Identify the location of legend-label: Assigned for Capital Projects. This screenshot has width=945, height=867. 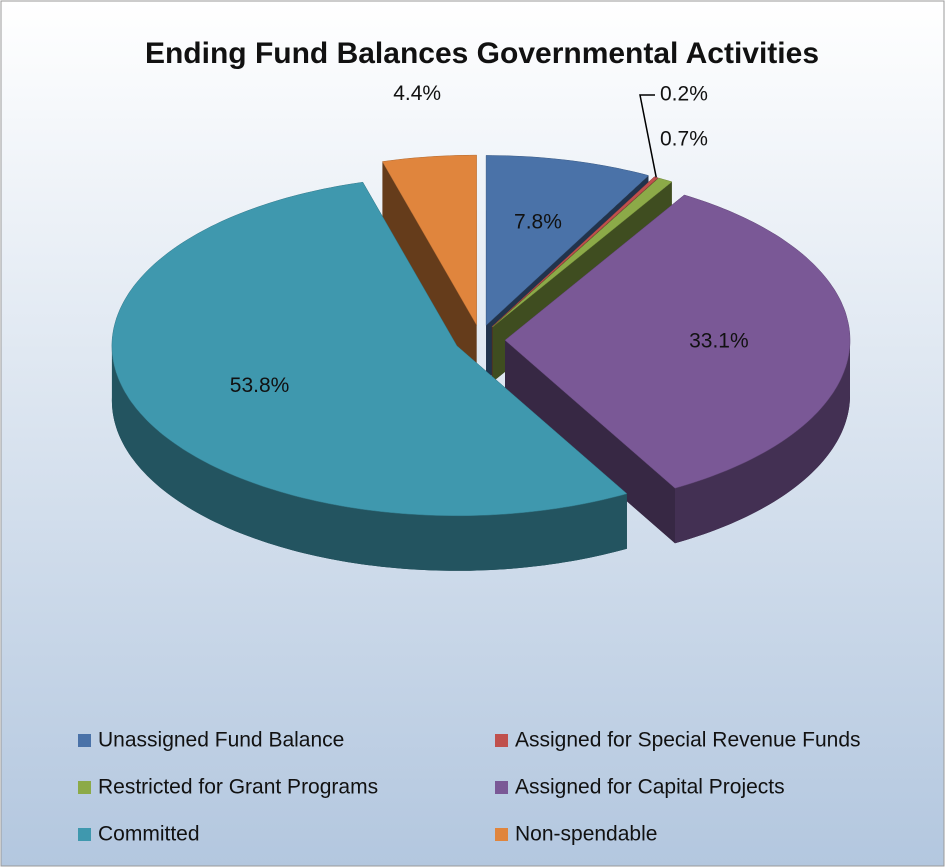
(650, 787).